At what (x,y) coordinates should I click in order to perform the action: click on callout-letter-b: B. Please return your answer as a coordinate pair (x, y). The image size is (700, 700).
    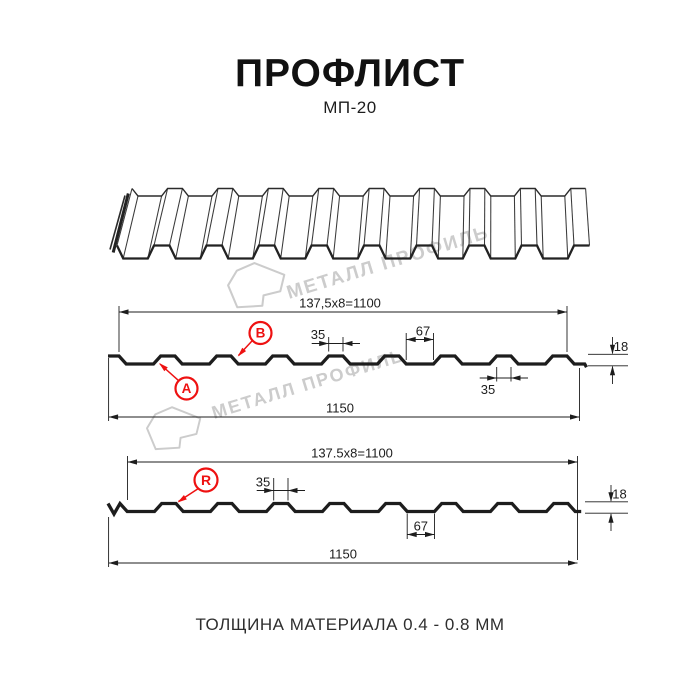
    Looking at the image, I should click on (261, 333).